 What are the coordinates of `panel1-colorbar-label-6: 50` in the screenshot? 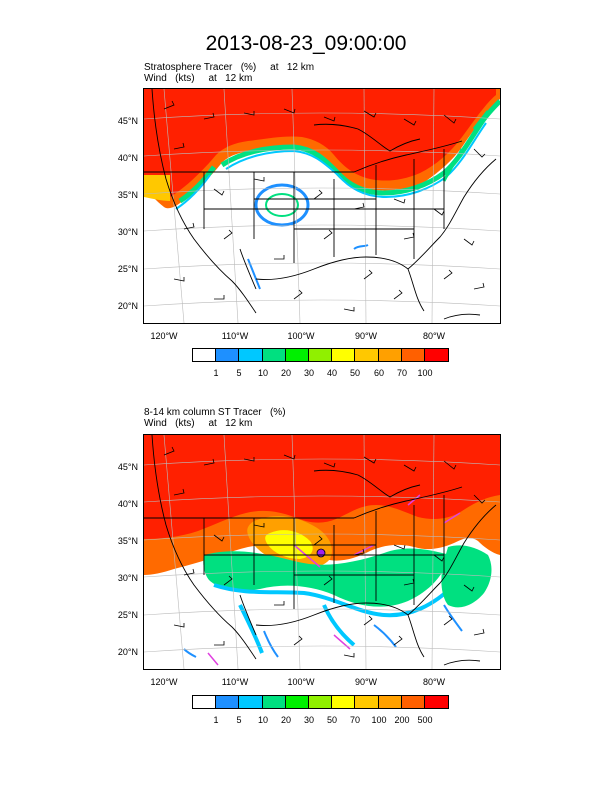 It's located at (354, 373).